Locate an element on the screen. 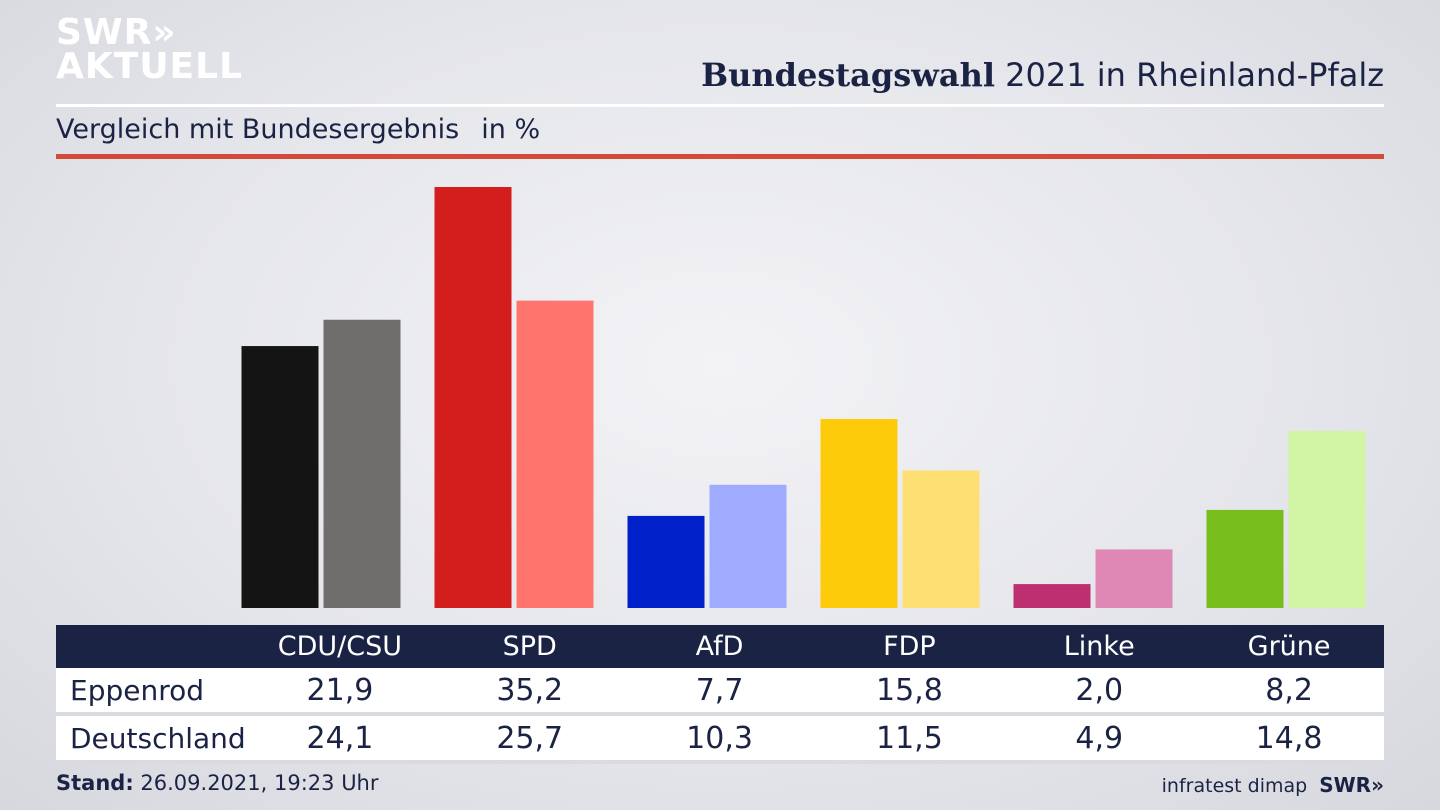  data-label: 8,2 is located at coordinates (1289, 692).